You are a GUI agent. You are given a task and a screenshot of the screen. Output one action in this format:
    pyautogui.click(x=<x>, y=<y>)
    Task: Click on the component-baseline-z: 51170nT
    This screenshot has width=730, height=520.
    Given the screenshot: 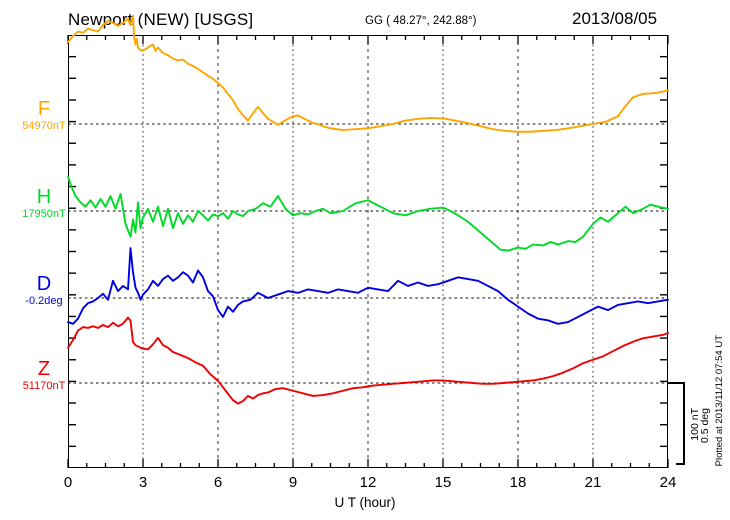 What is the action you would take?
    pyautogui.click(x=44, y=386)
    